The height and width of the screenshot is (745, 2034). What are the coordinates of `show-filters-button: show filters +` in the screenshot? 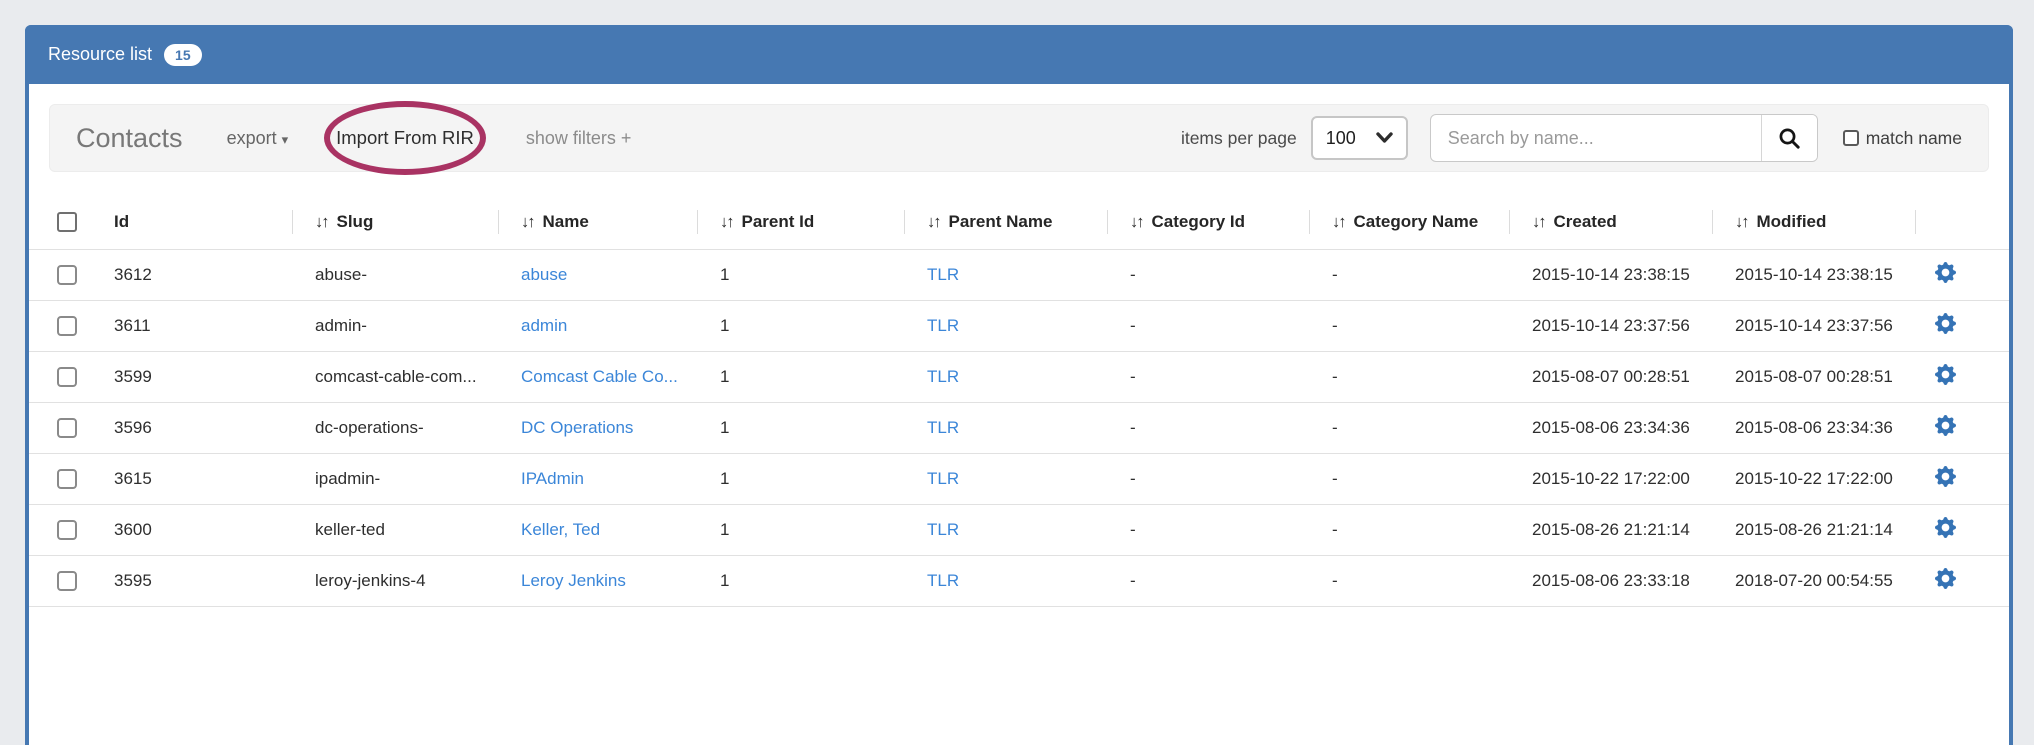 It's located at (578, 137).